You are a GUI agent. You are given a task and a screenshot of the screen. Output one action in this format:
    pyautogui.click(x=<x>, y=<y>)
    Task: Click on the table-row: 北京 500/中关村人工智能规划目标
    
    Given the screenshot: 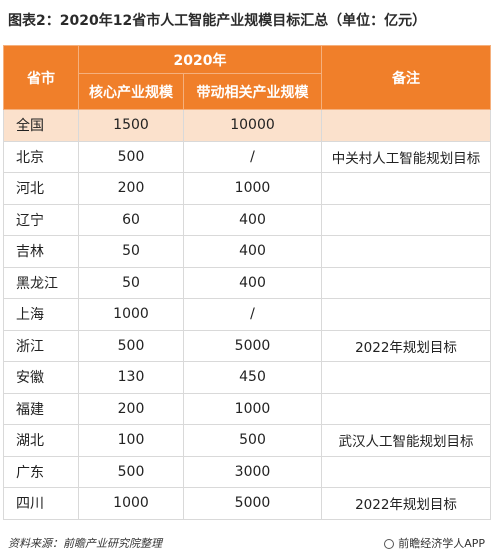 What is the action you would take?
    pyautogui.click(x=247, y=156)
    